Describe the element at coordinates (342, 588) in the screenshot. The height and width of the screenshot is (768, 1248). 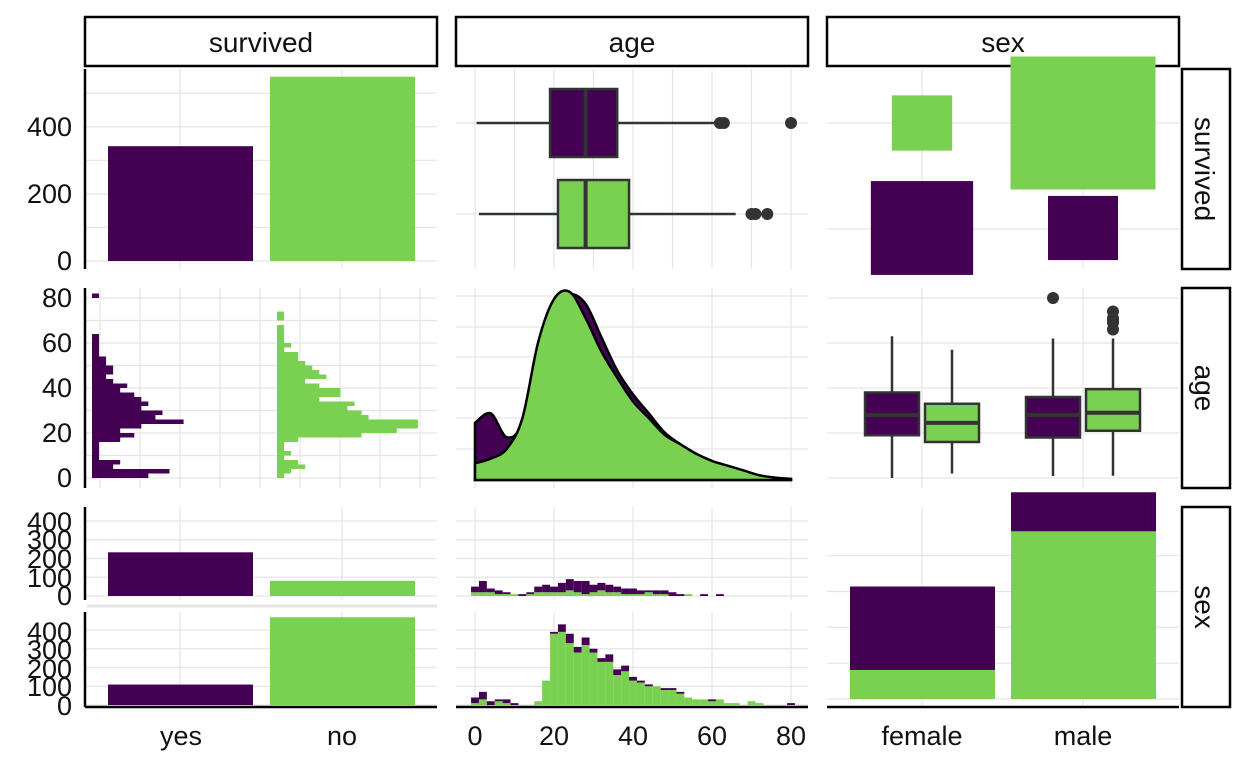
I see `bar-female-no` at that location.